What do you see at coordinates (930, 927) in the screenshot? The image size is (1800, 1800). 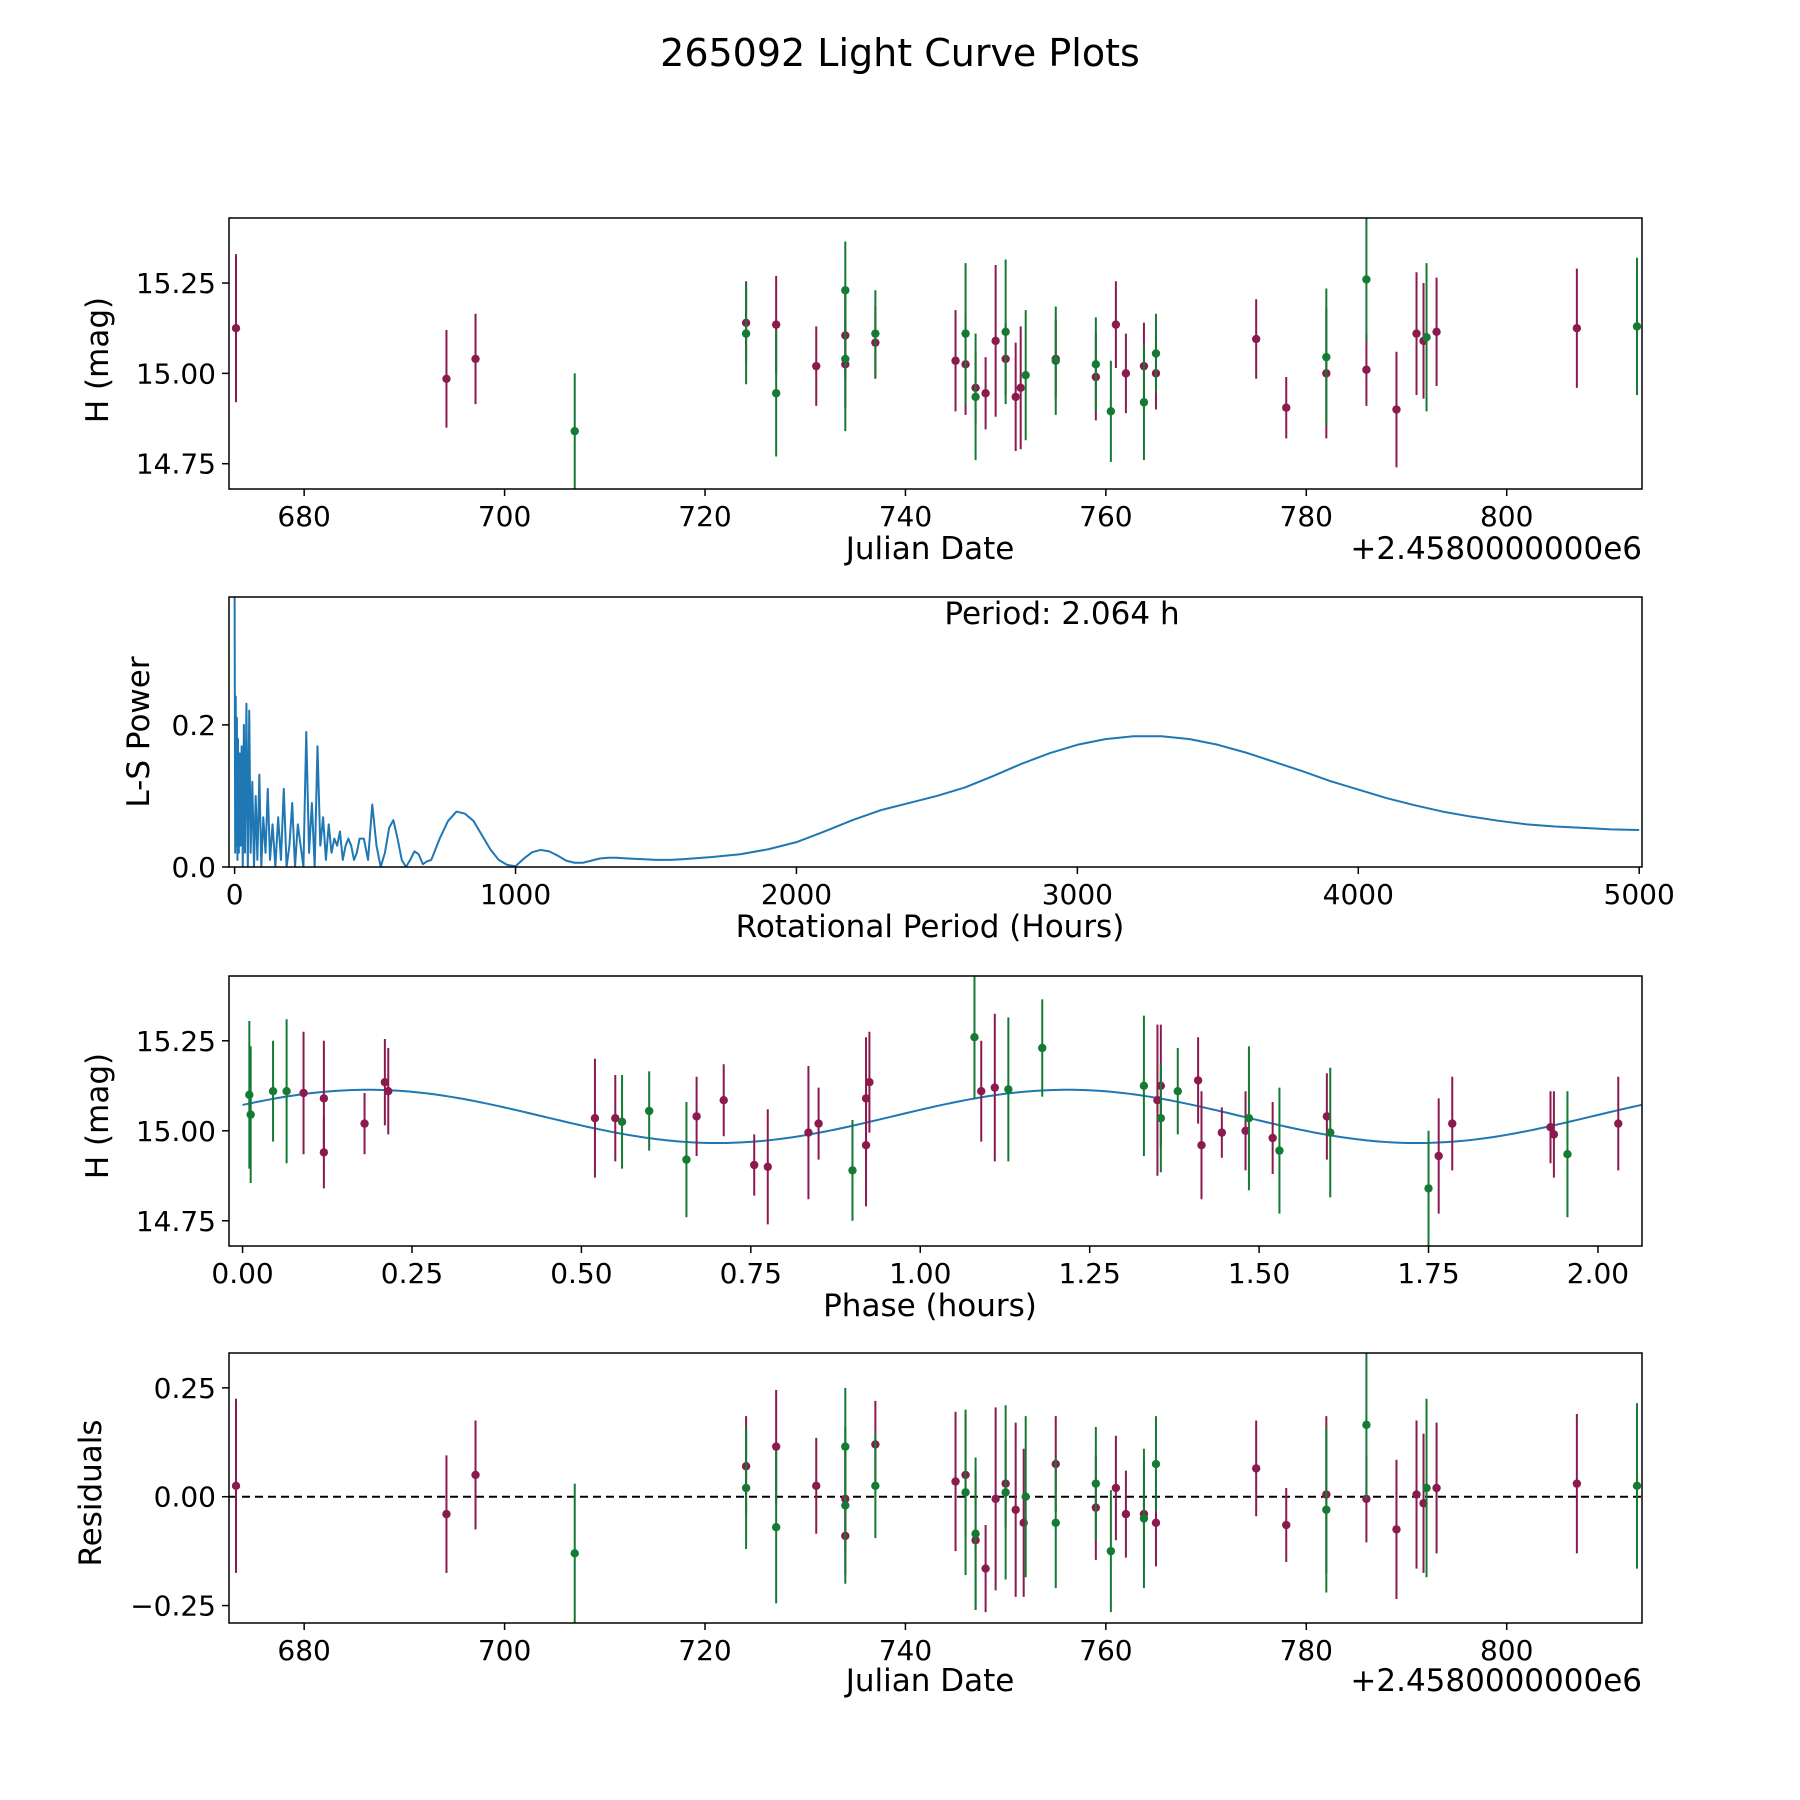 I see `periodogram-xlabel: Rotational Period (Hours)` at bounding box center [930, 927].